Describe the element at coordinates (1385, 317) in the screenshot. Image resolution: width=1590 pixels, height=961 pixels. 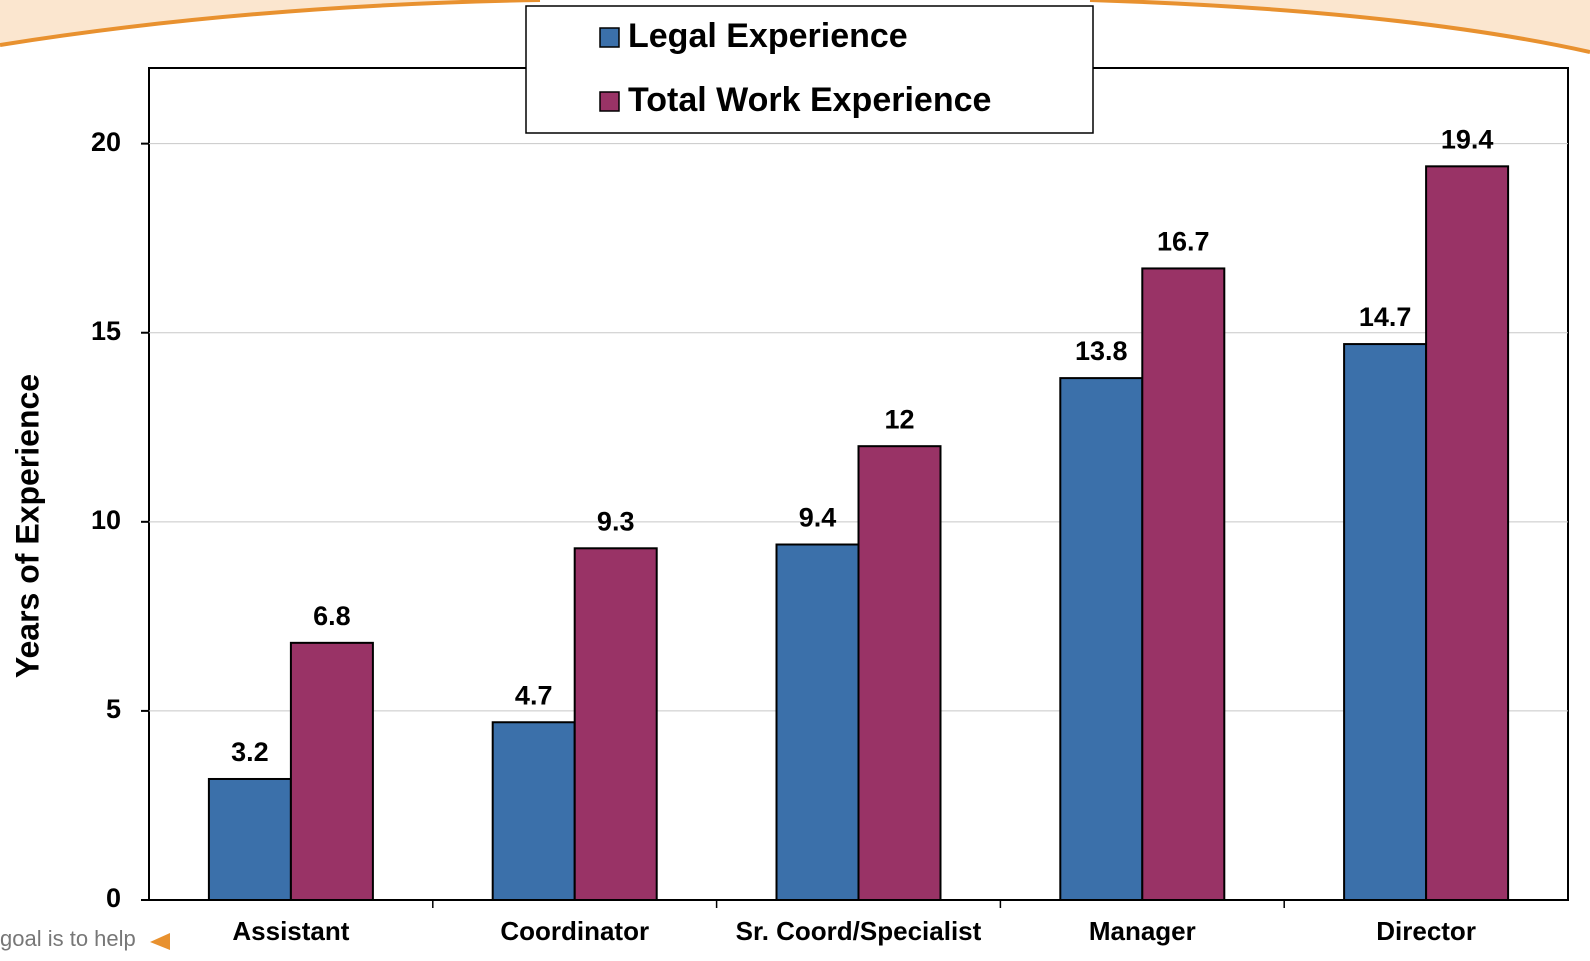
I see `data-label: 14.7` at that location.